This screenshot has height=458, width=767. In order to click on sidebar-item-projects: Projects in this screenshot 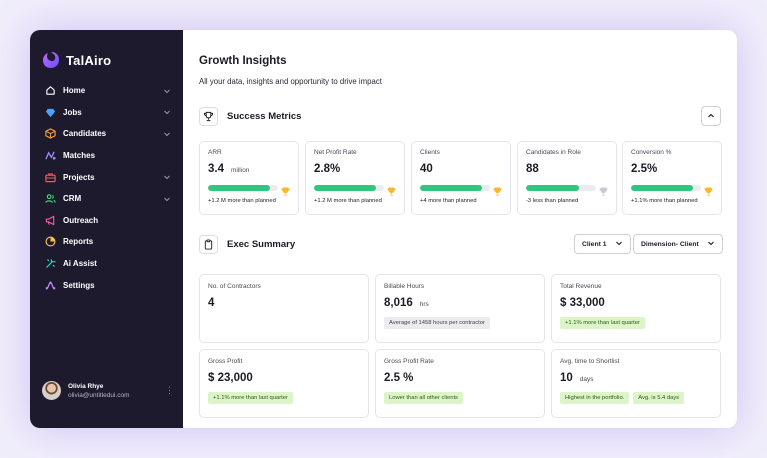, I will do `click(106, 177)`.